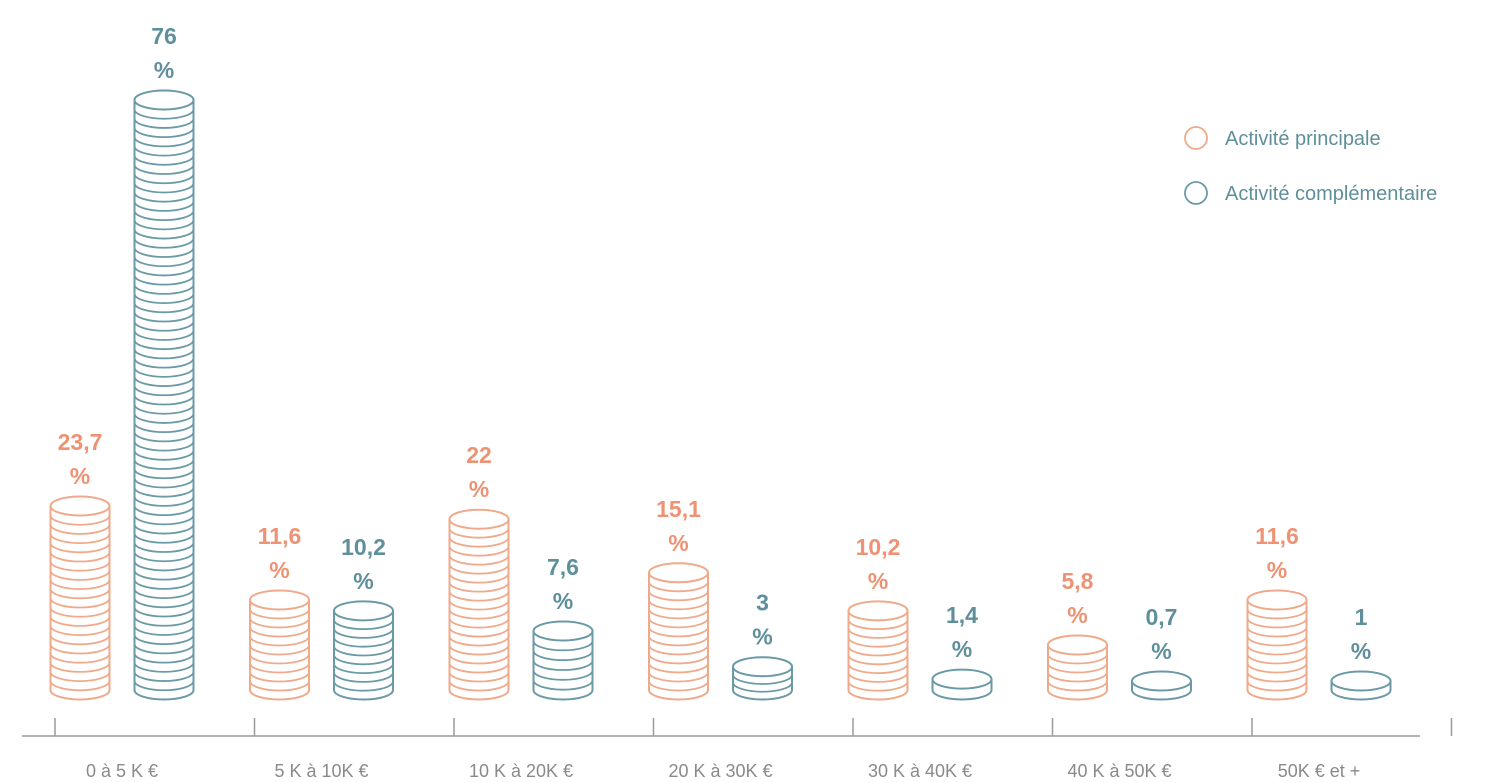 Image resolution: width=1491 pixels, height=782 pixels. What do you see at coordinates (363, 547) in the screenshot?
I see `data-label-value: 10,2` at bounding box center [363, 547].